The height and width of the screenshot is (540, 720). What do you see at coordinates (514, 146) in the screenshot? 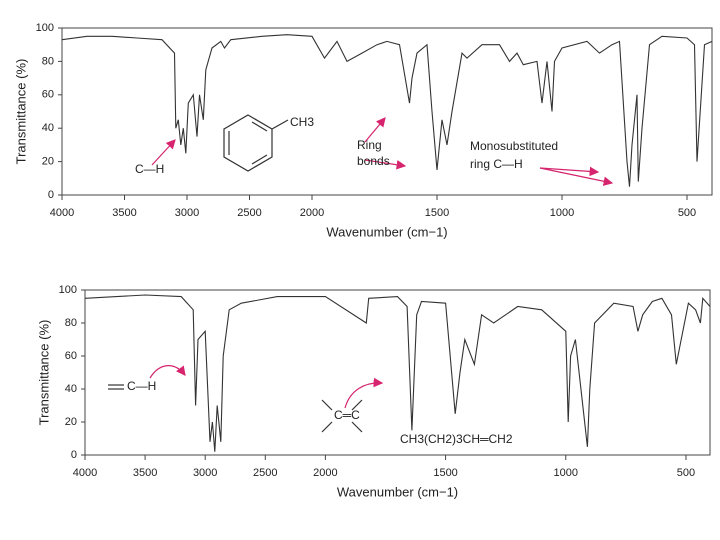
I see `annotation: Monosubstituted` at bounding box center [514, 146].